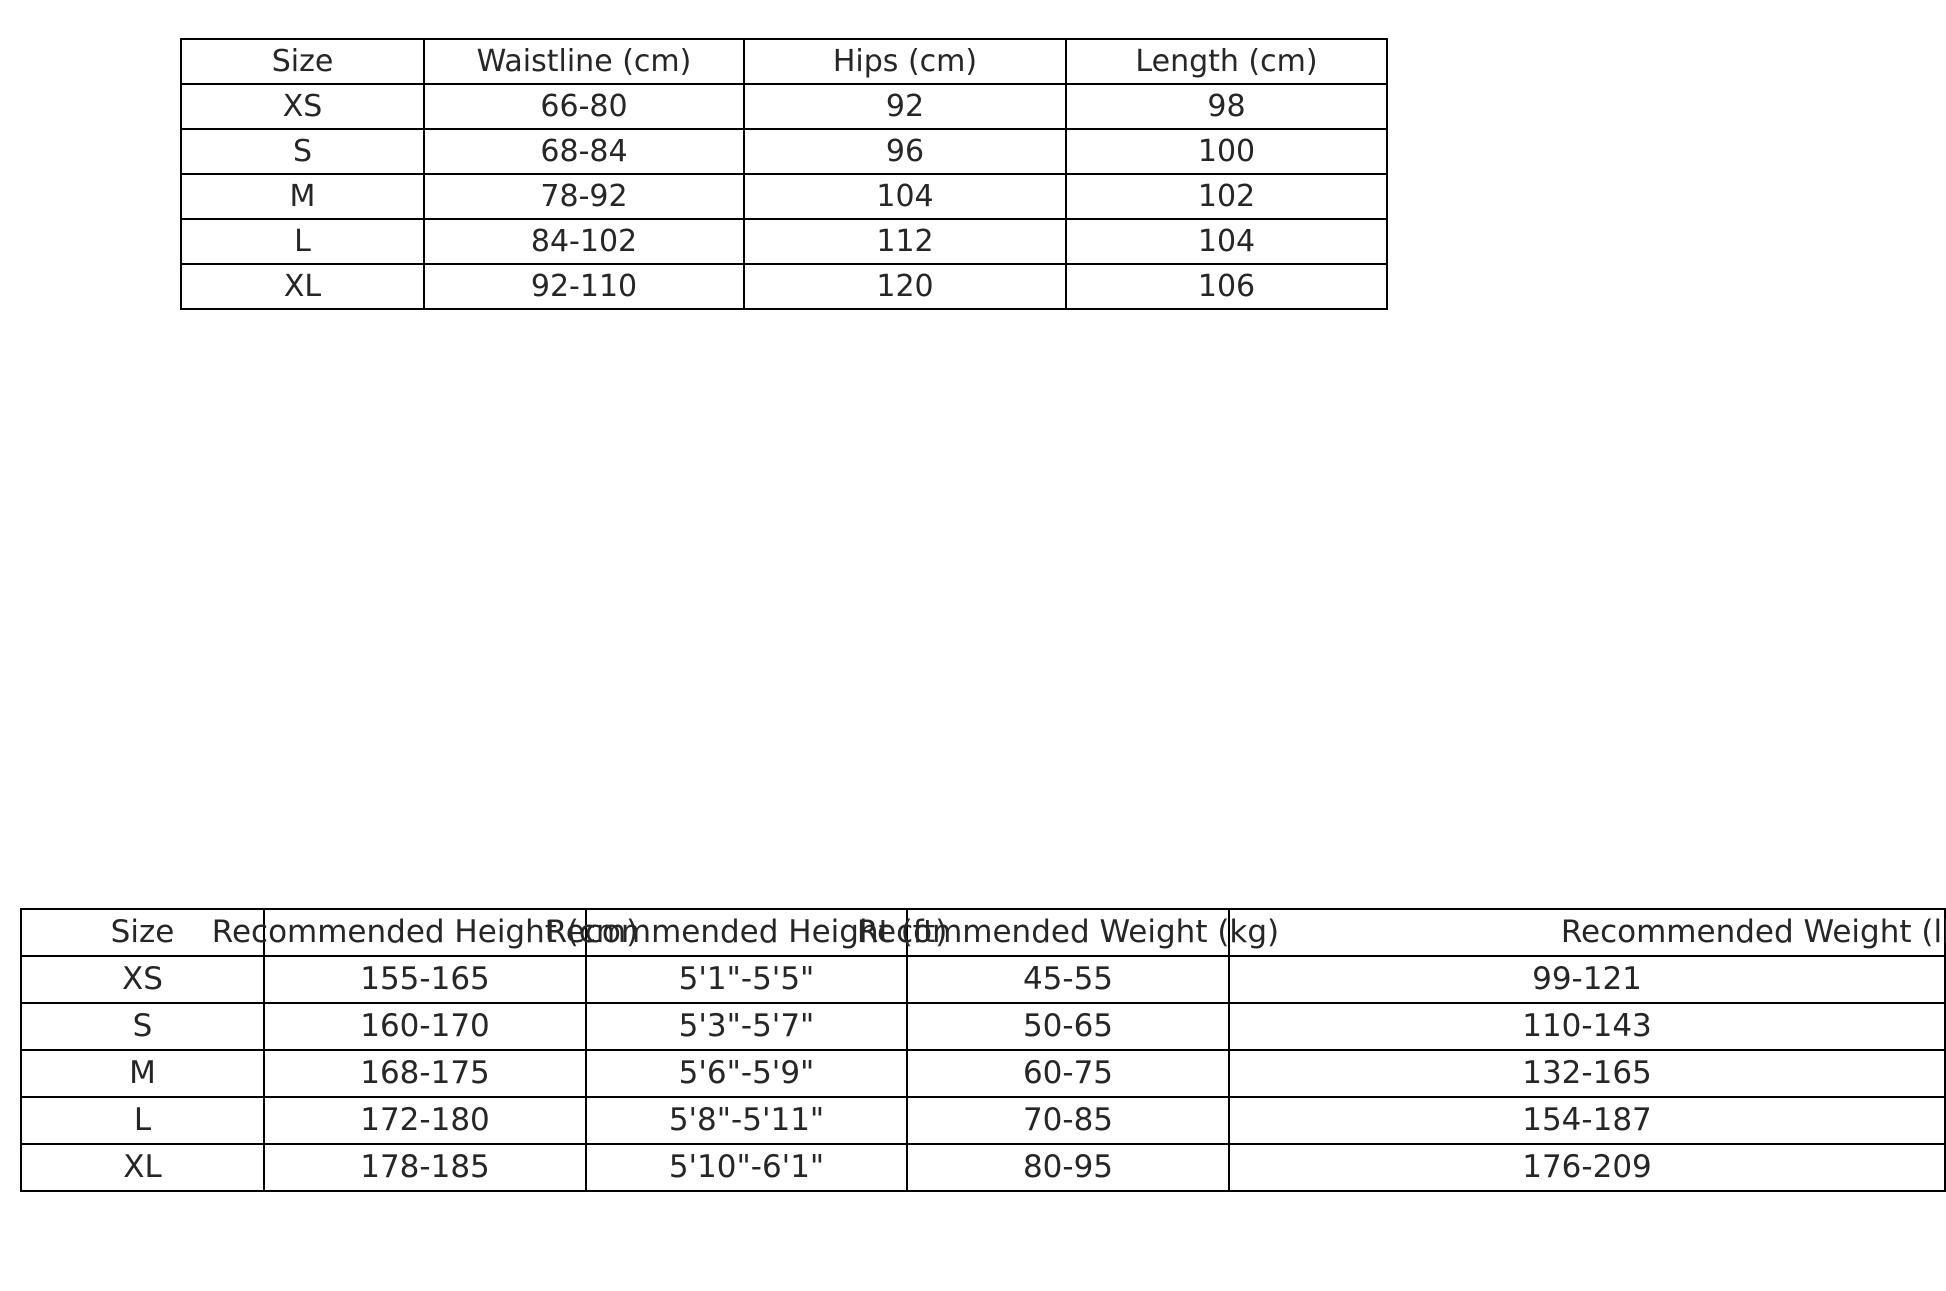  I want to click on column-header-recommended-height-cm: Recommended Height (cm), so click(425, 932).